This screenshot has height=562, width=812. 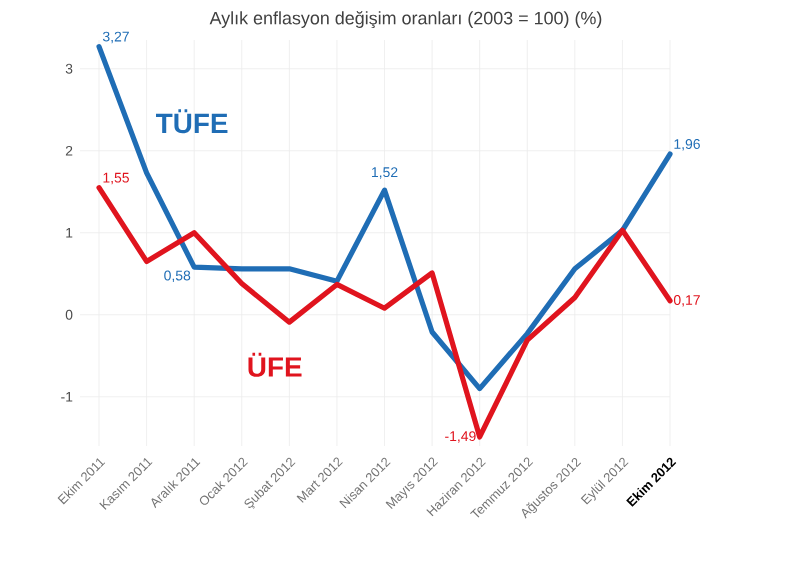 I want to click on series-label: TÜFE, so click(x=192, y=121).